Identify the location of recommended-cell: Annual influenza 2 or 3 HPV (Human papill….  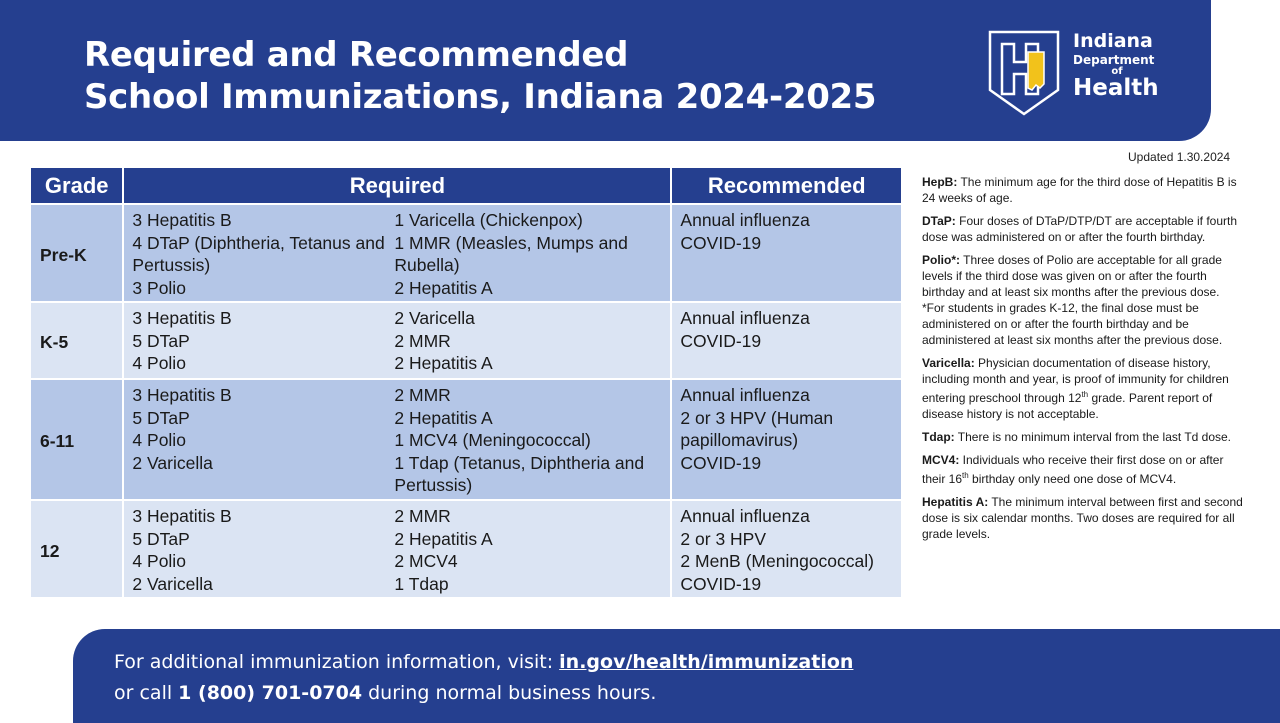
(786, 440).